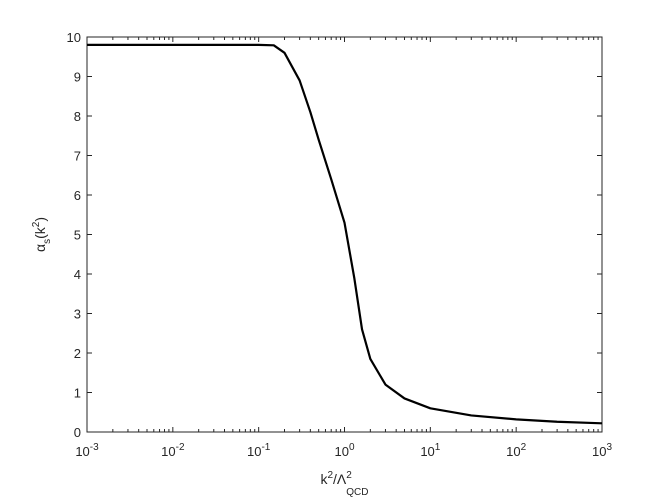 This screenshot has height=498, width=664. I want to click on y-tick-label: 7, so click(77, 156).